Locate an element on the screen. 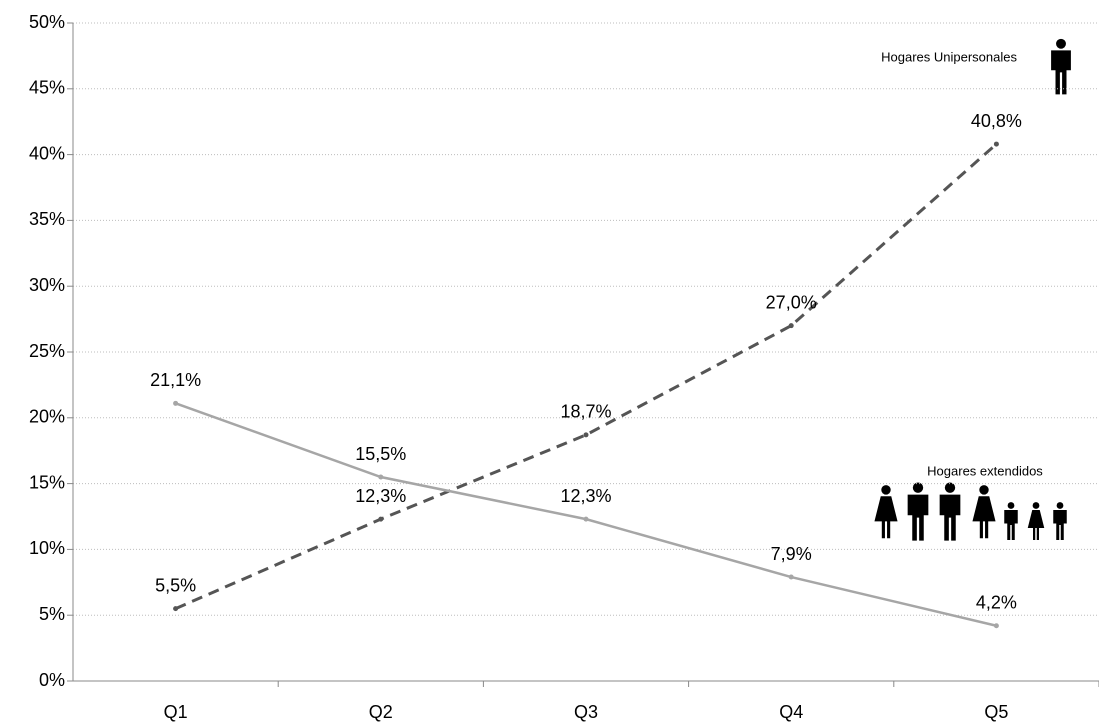 The image size is (1099, 725). legend-label: Hogares Unipersonales is located at coordinates (949, 56).